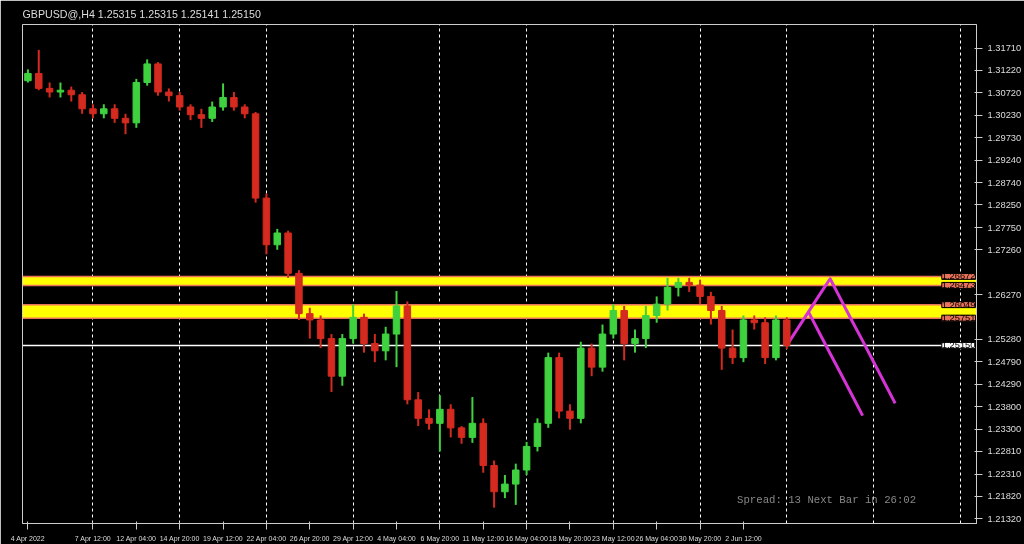 This screenshot has height=544, width=1024. Describe the element at coordinates (958, 276) in the screenshot. I see `ref-line-label: 1.26672` at that location.